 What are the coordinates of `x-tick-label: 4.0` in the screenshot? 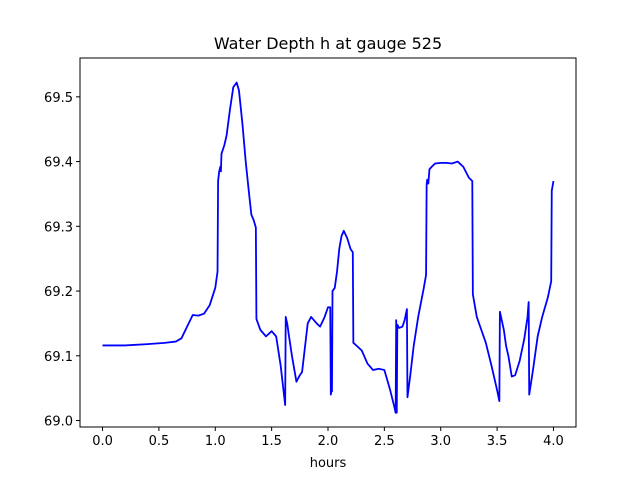 It's located at (553, 441).